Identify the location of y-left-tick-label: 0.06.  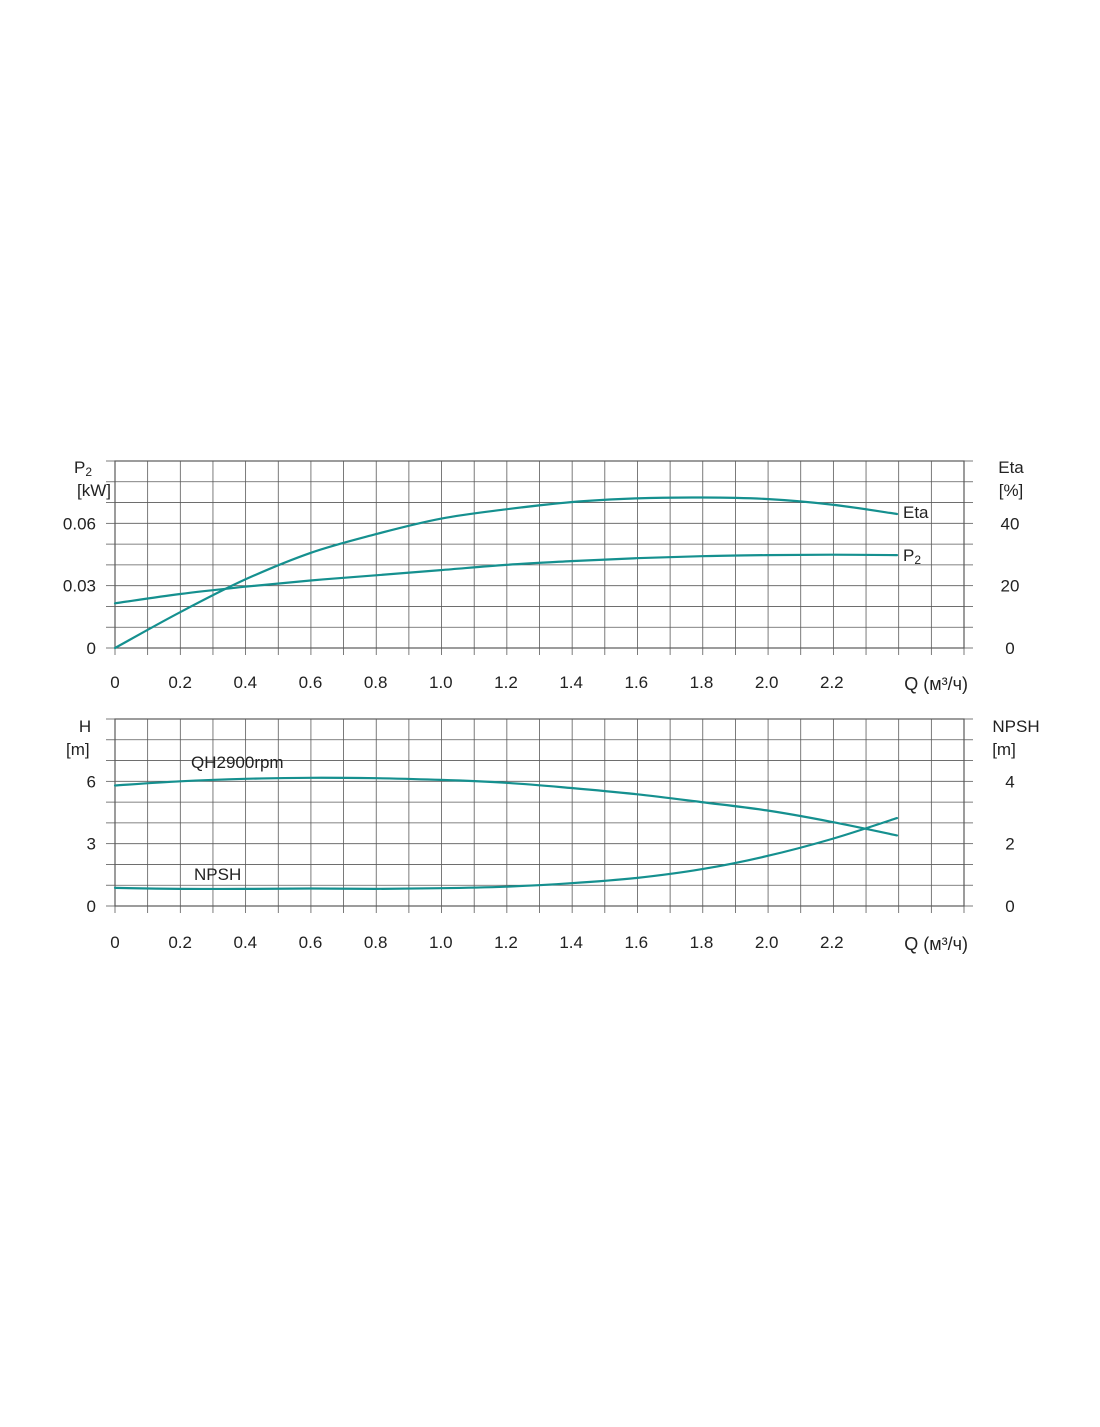
(79, 523).